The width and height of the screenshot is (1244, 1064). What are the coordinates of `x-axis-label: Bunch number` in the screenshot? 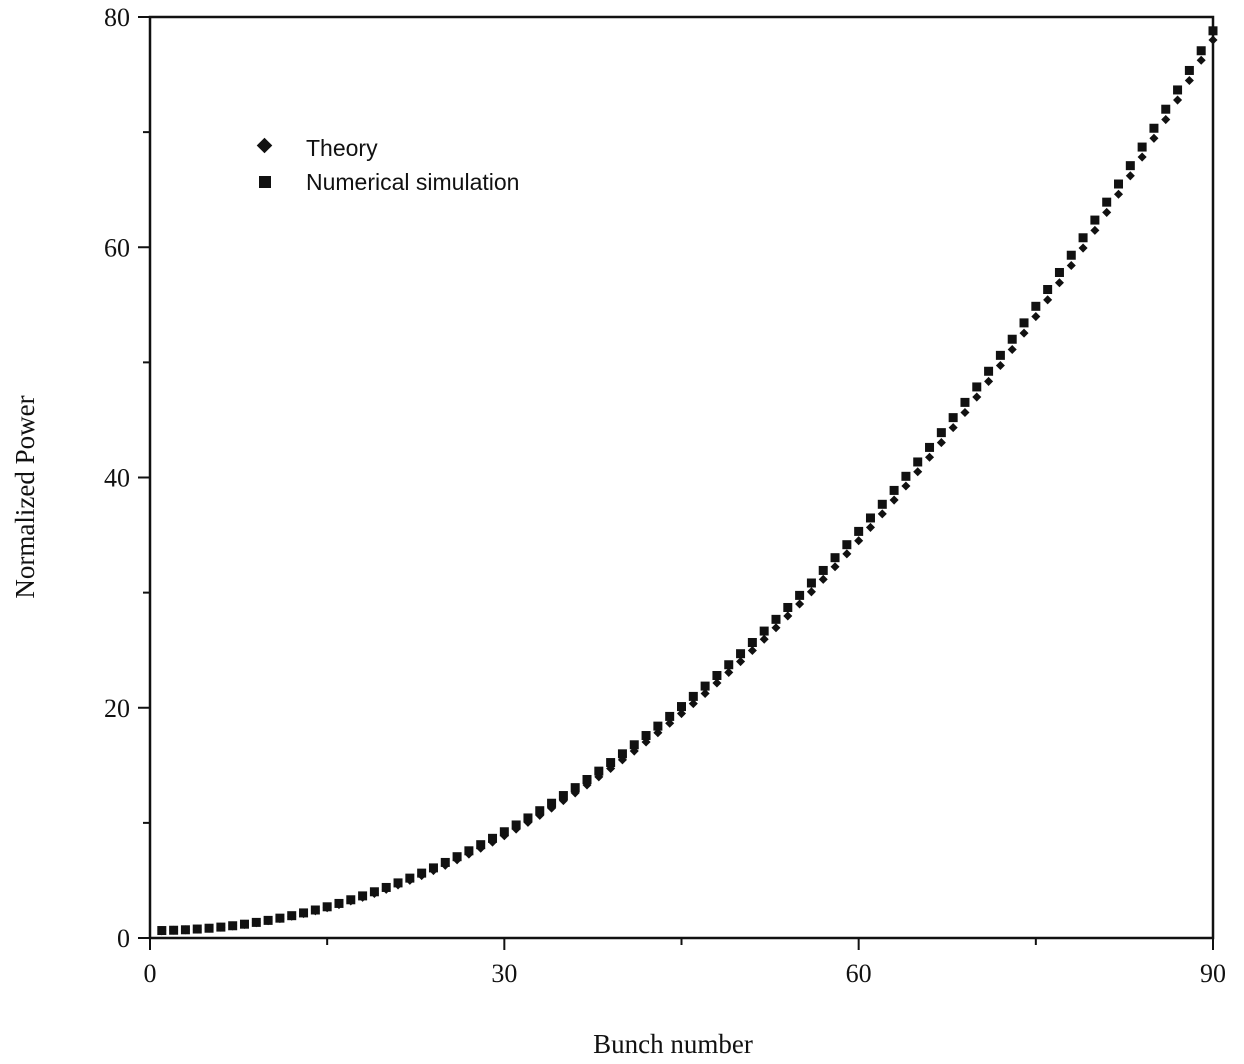 It's located at (673, 1044).